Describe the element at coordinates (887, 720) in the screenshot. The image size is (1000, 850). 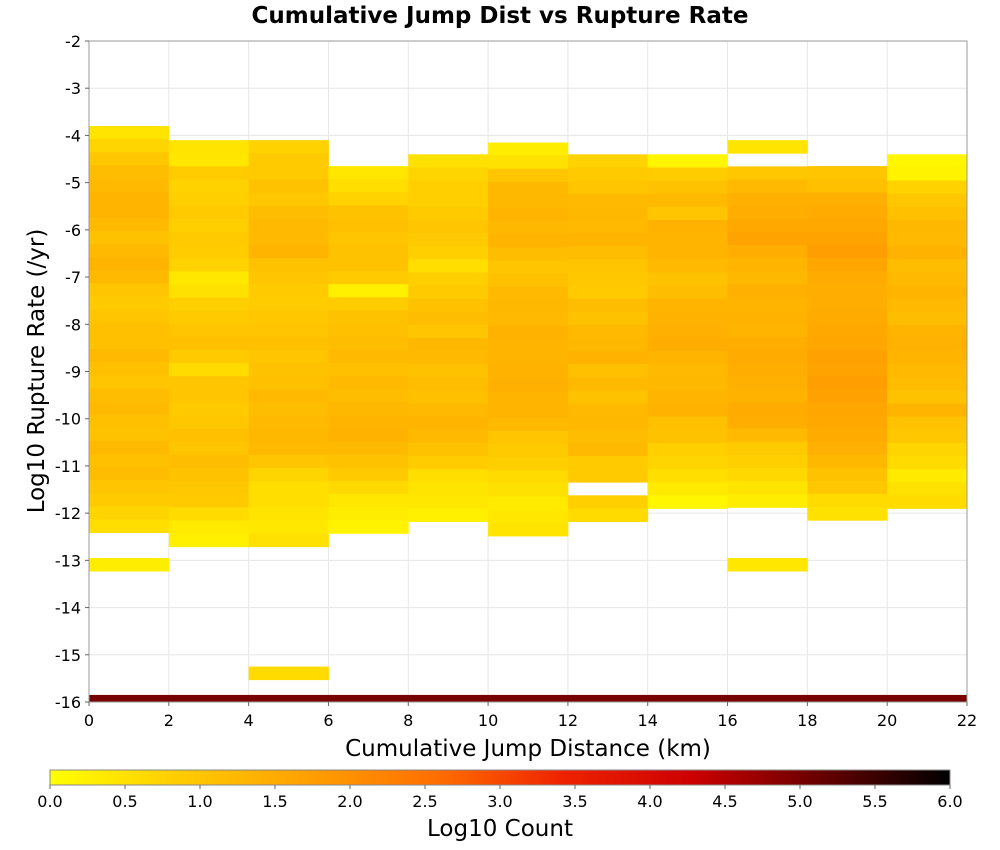
I see `x-tick-label: 20` at that location.